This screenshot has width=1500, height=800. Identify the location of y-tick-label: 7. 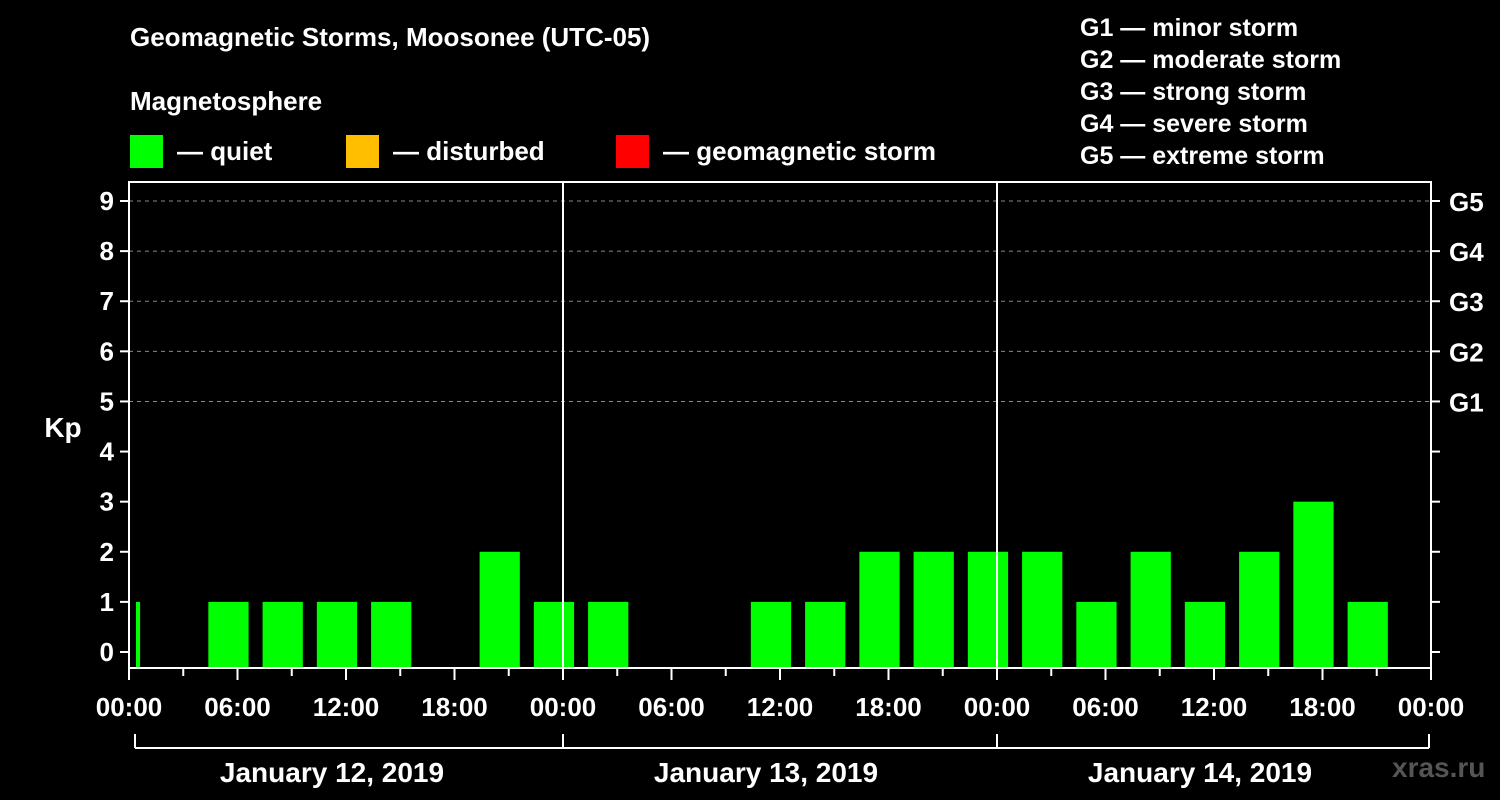
(107, 301).